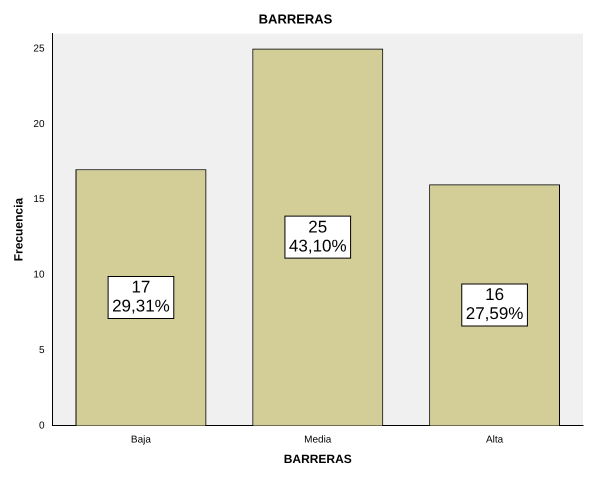 The width and height of the screenshot is (599, 479). I want to click on y-tick-label: 25, so click(39, 48).